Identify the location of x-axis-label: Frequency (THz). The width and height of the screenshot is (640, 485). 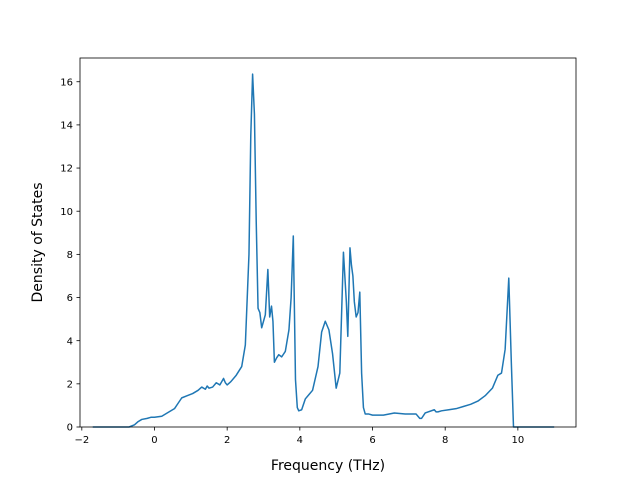
(328, 466).